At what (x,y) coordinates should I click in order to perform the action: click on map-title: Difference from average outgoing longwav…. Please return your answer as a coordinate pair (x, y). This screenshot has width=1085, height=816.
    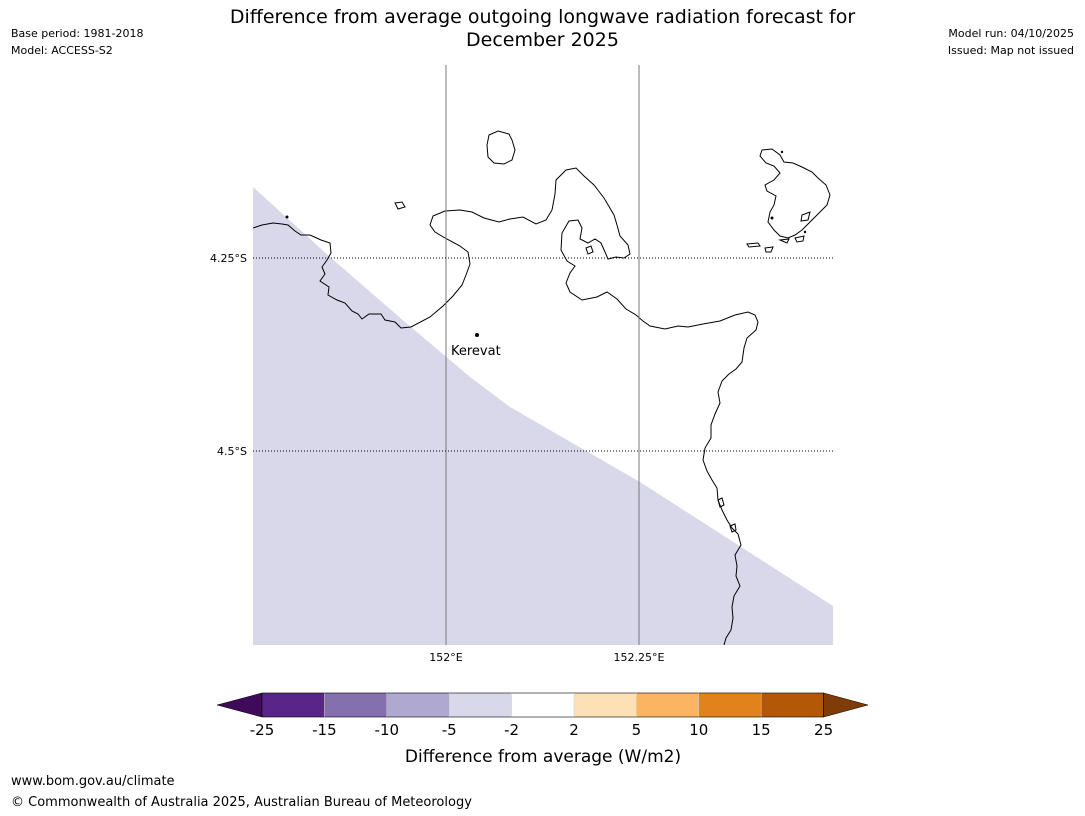
    Looking at the image, I should click on (542, 29).